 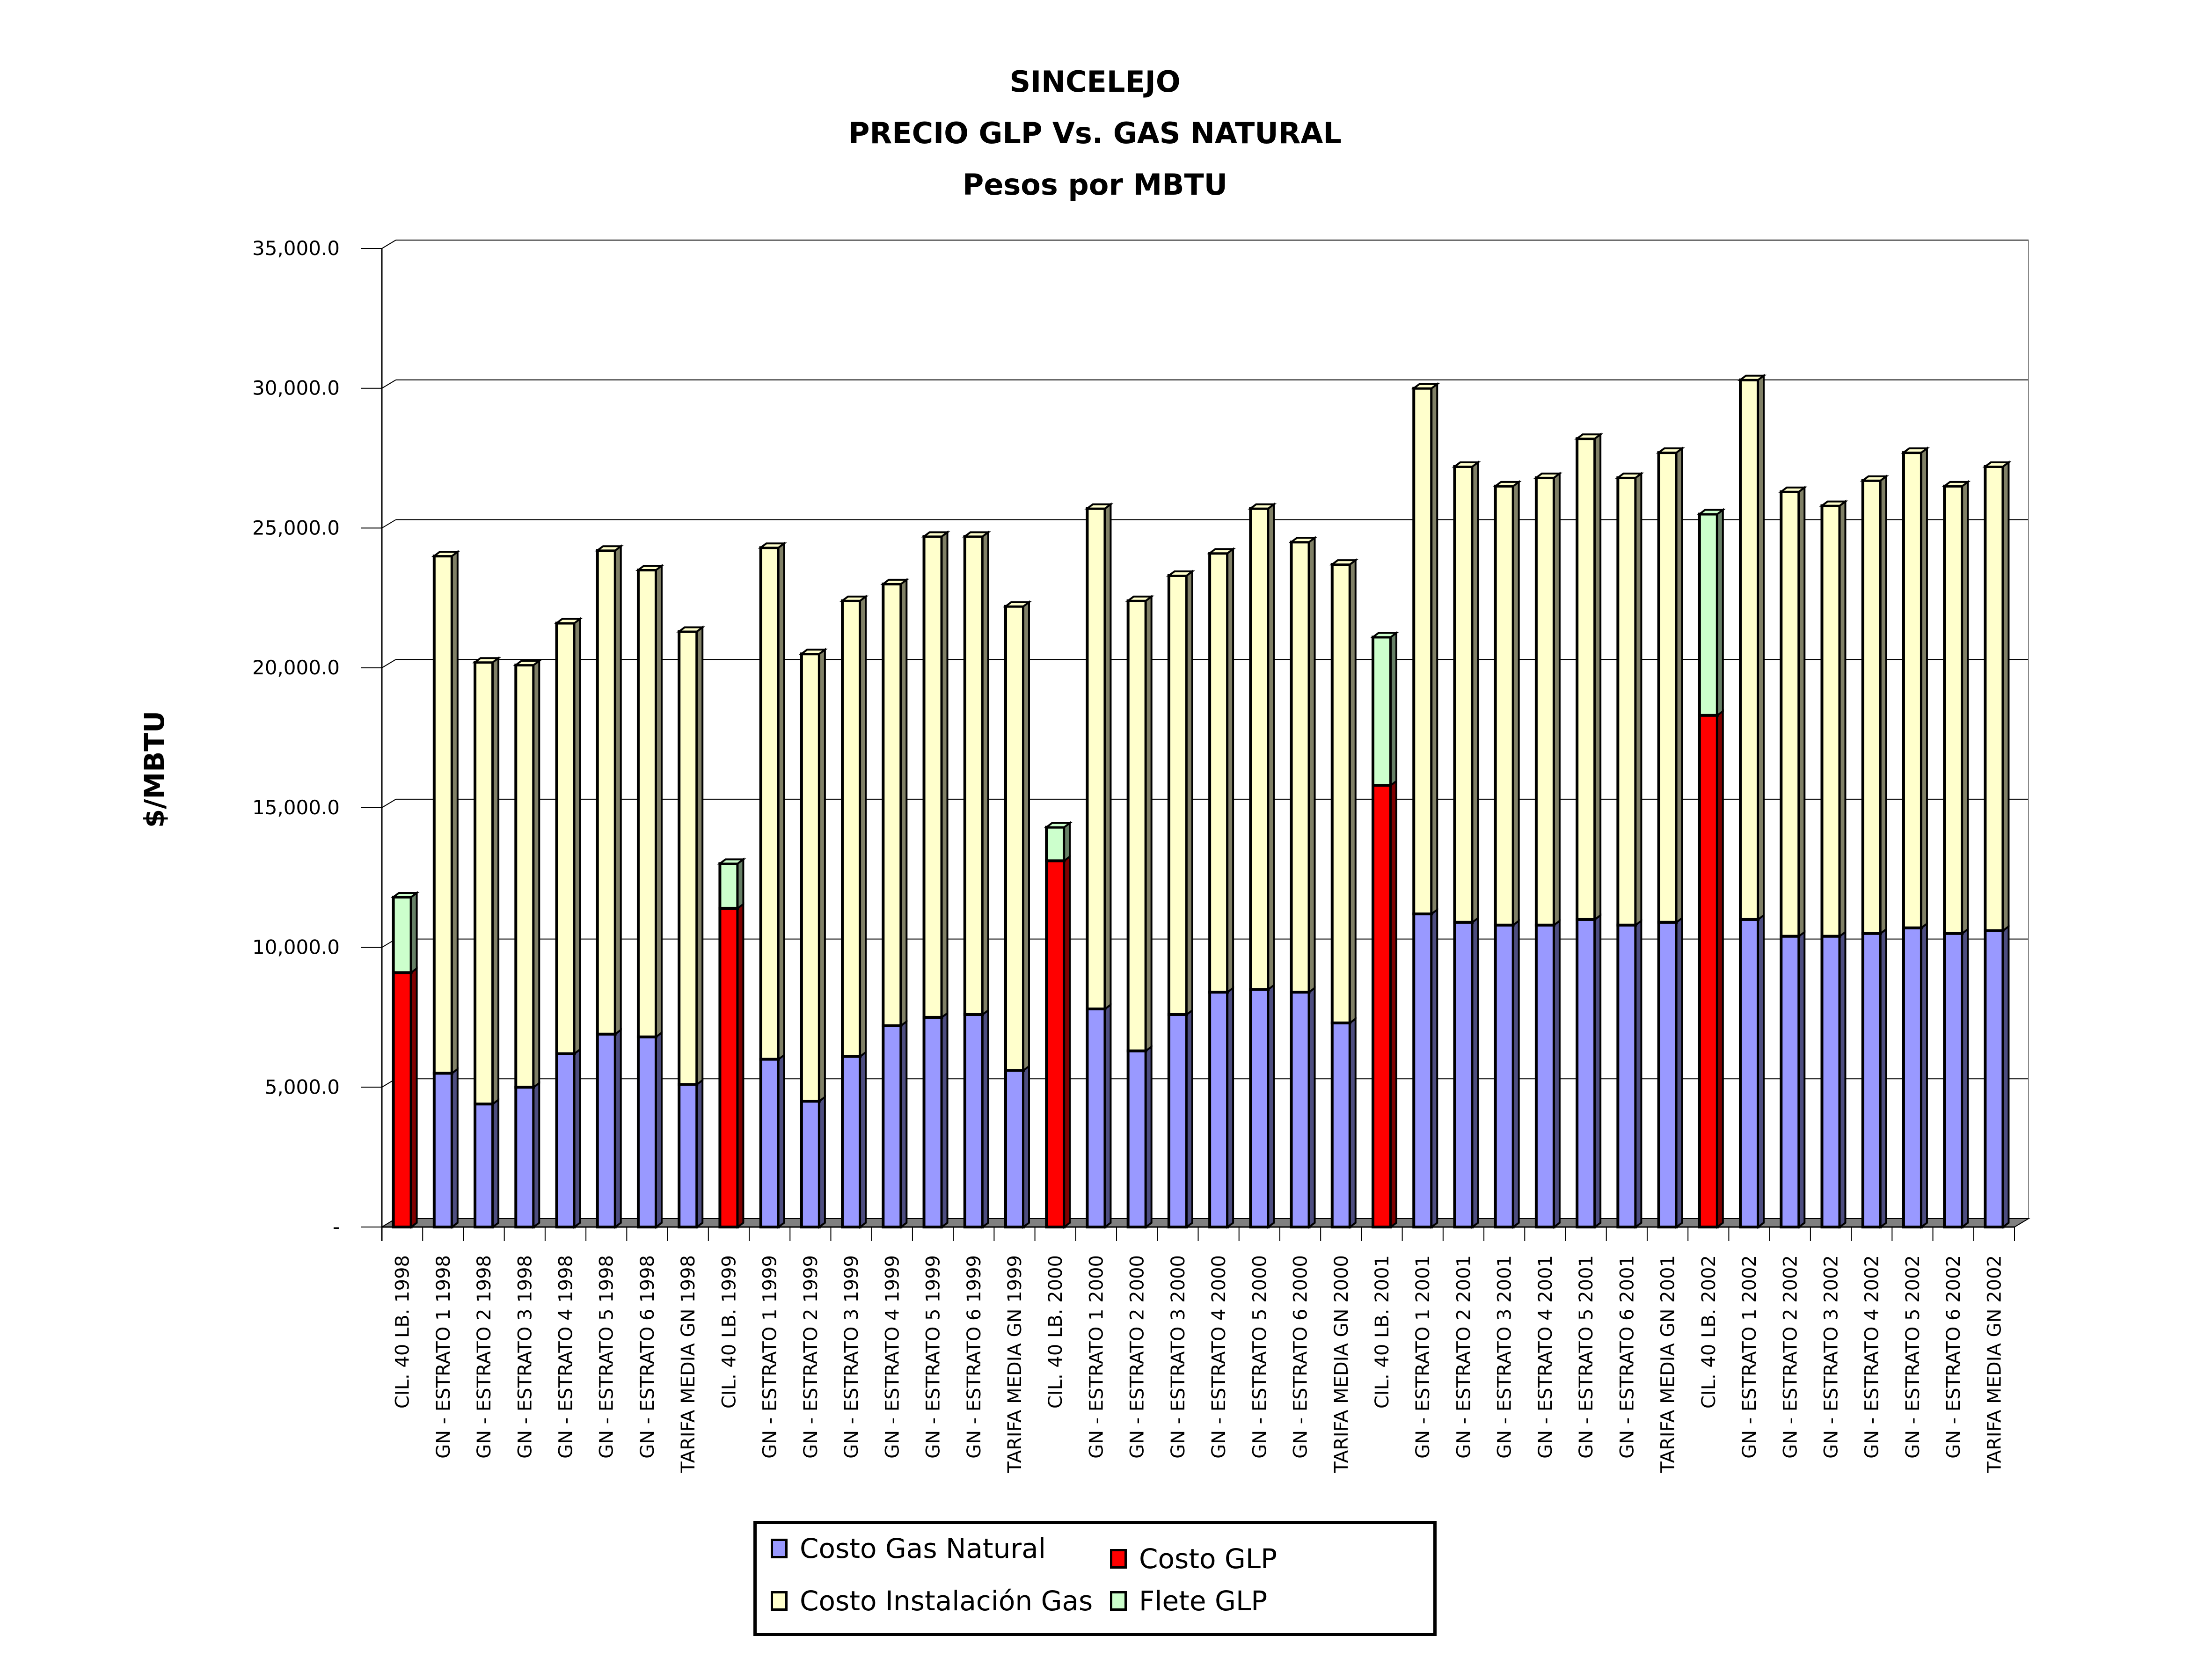 I want to click on y-tick-label: 35,000.0, so click(x=296, y=248).